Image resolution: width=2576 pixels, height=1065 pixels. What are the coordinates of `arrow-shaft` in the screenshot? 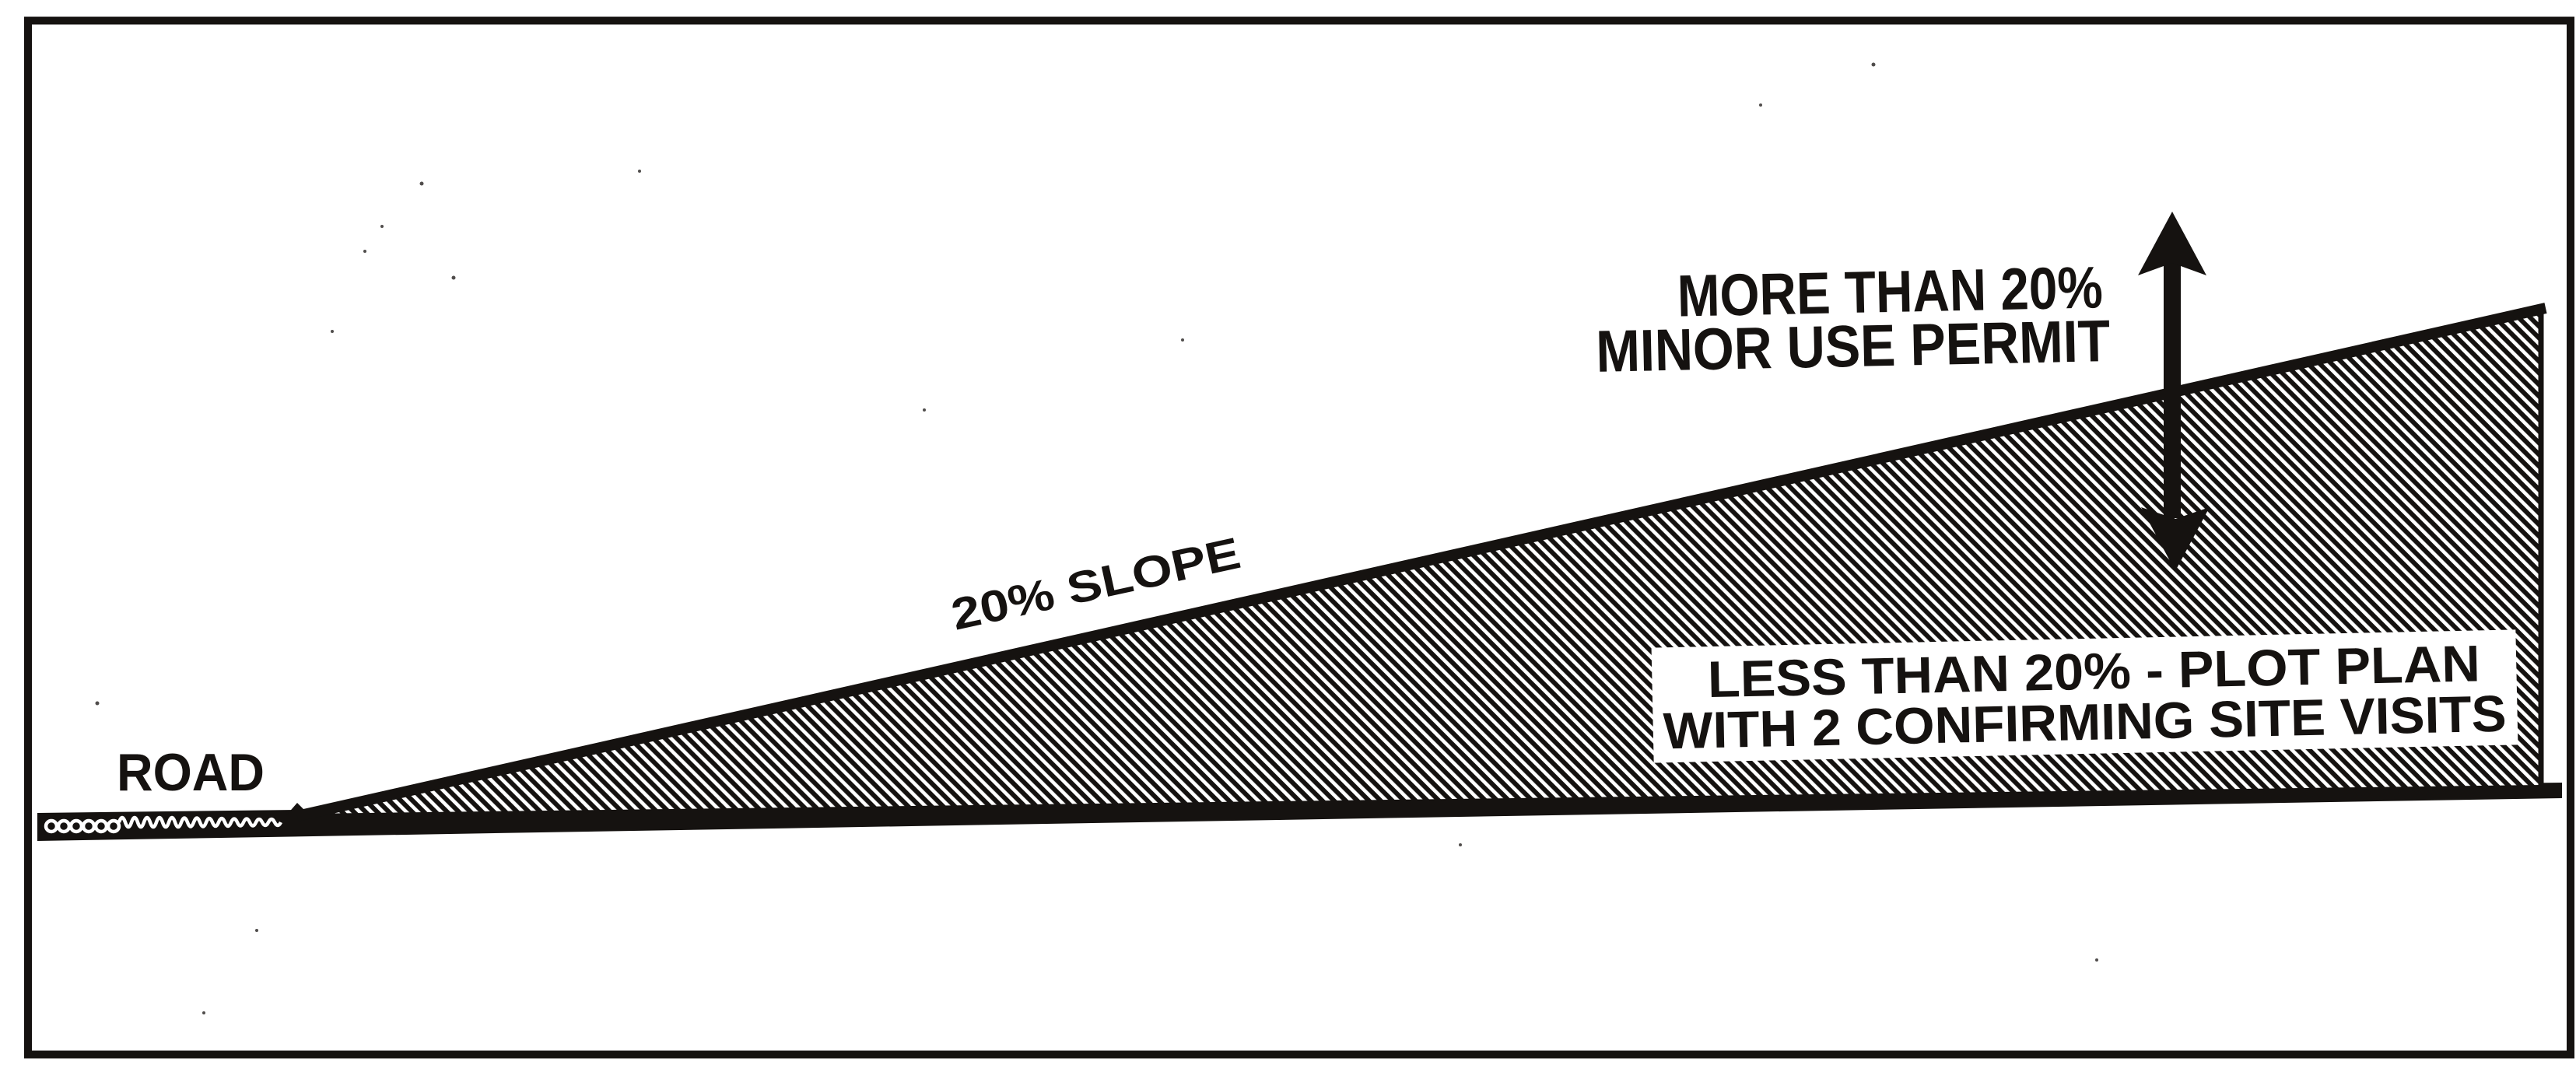 It's located at (2172, 390).